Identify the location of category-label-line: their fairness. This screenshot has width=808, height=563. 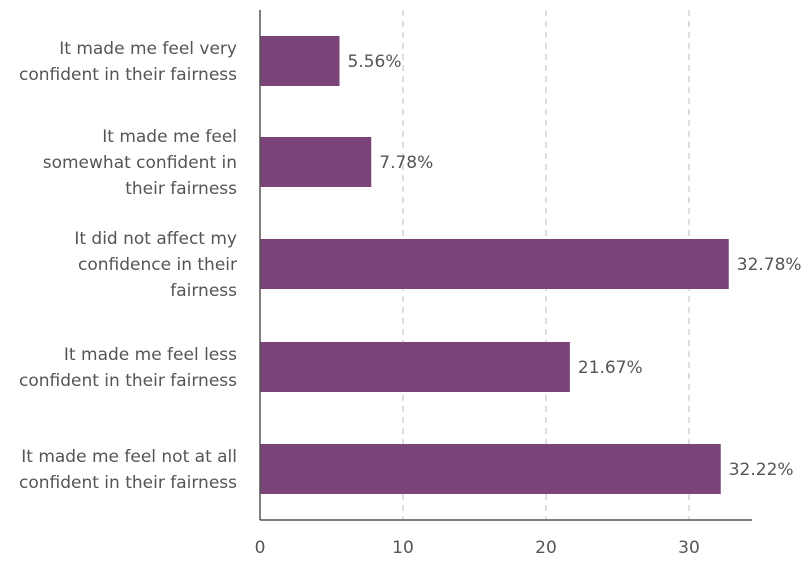
(181, 189).